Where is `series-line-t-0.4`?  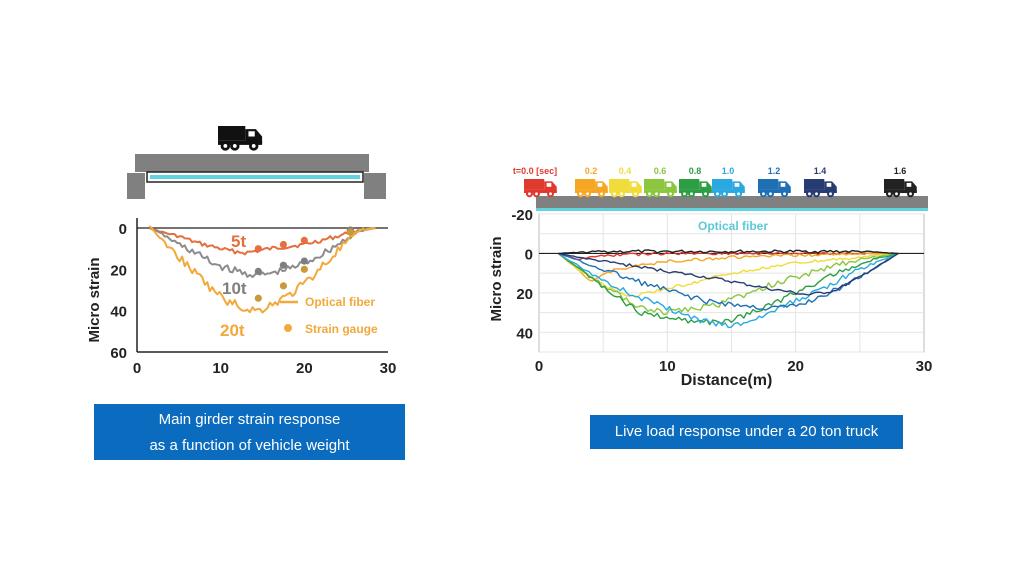 series-line-t-0.4 is located at coordinates (728, 275).